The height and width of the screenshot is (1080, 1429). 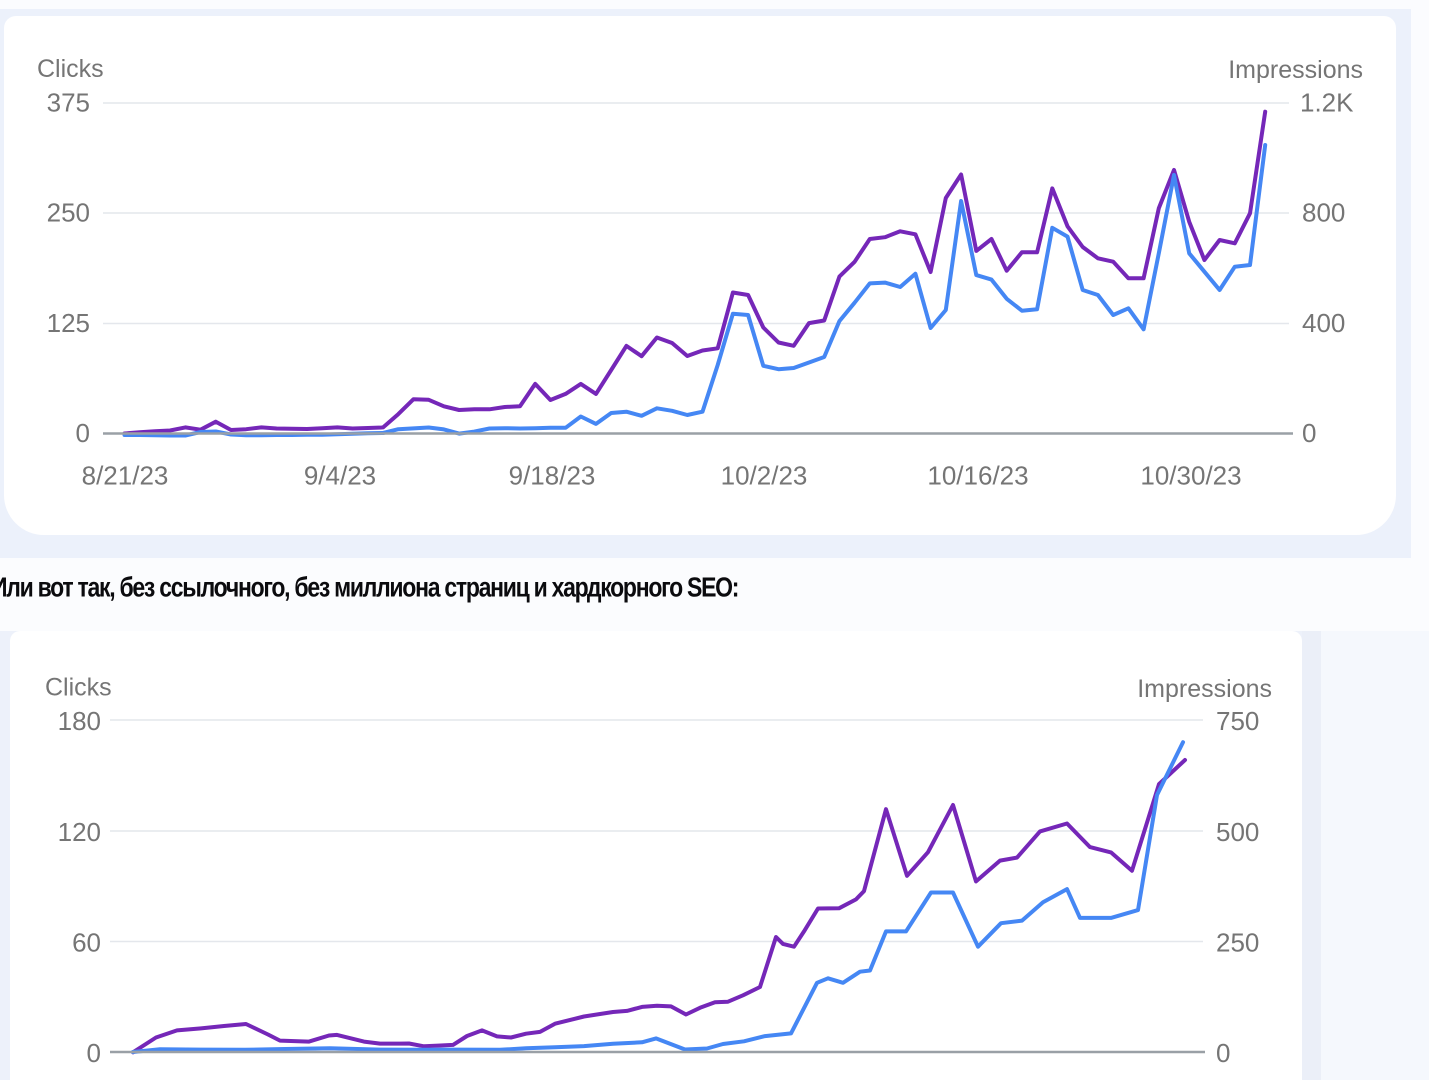 I want to click on svg-text: 800, so click(x=1323, y=213).